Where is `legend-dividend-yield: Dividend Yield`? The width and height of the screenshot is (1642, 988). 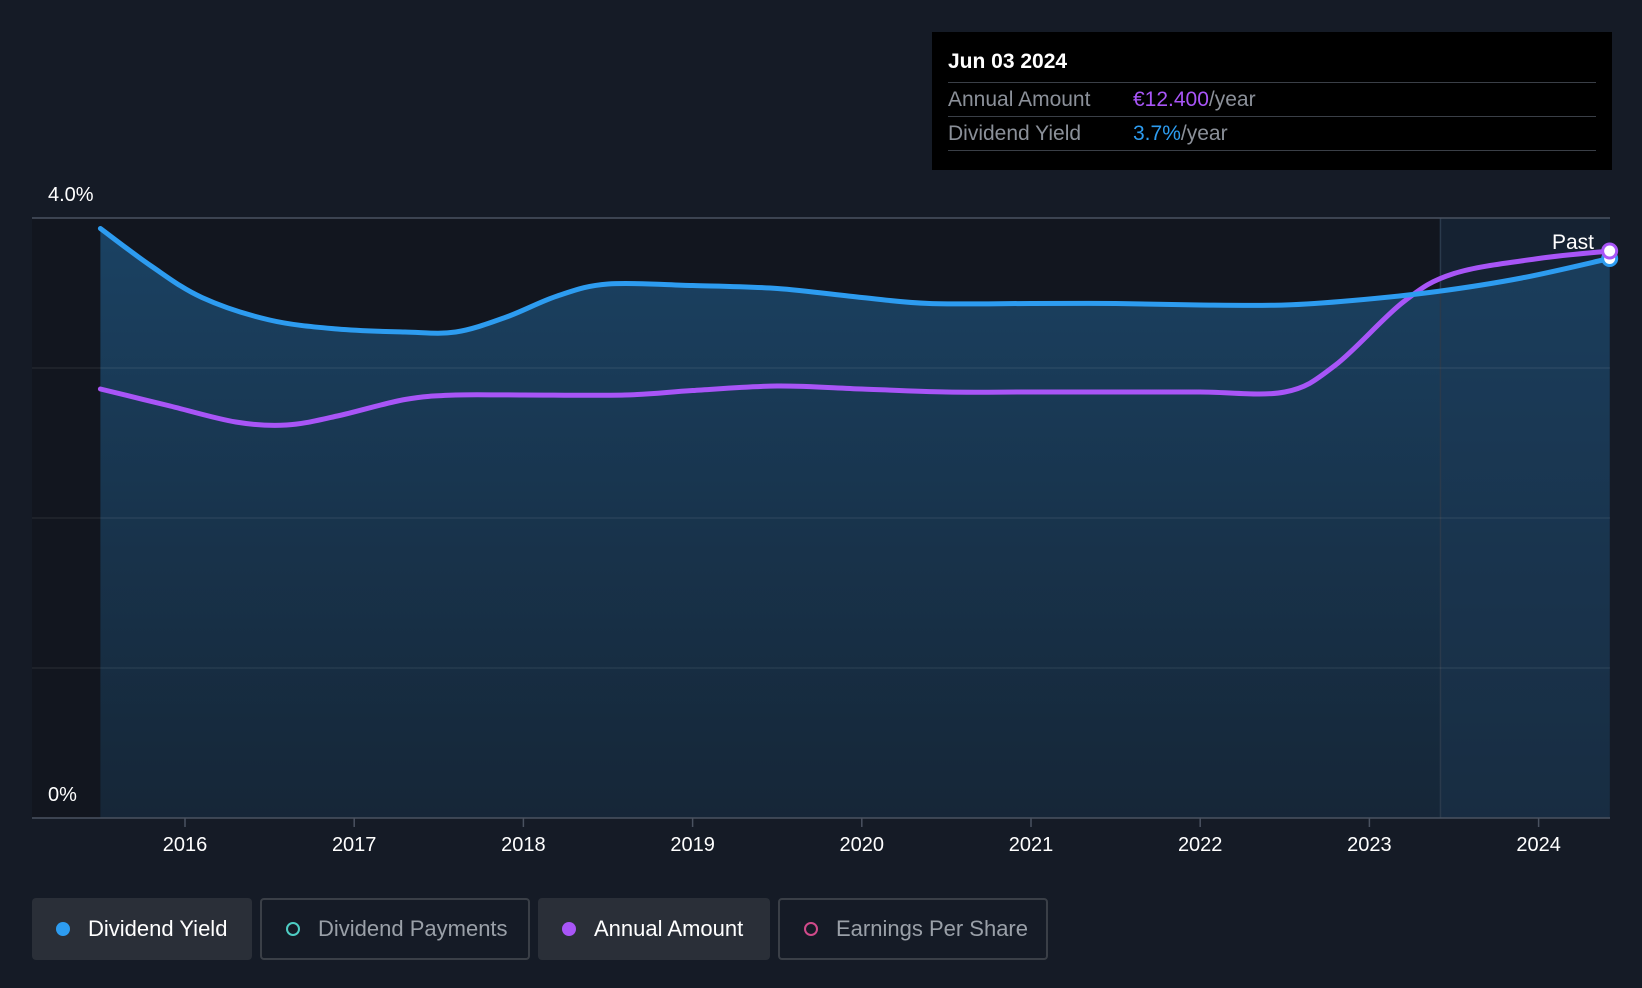 legend-dividend-yield: Dividend Yield is located at coordinates (142, 929).